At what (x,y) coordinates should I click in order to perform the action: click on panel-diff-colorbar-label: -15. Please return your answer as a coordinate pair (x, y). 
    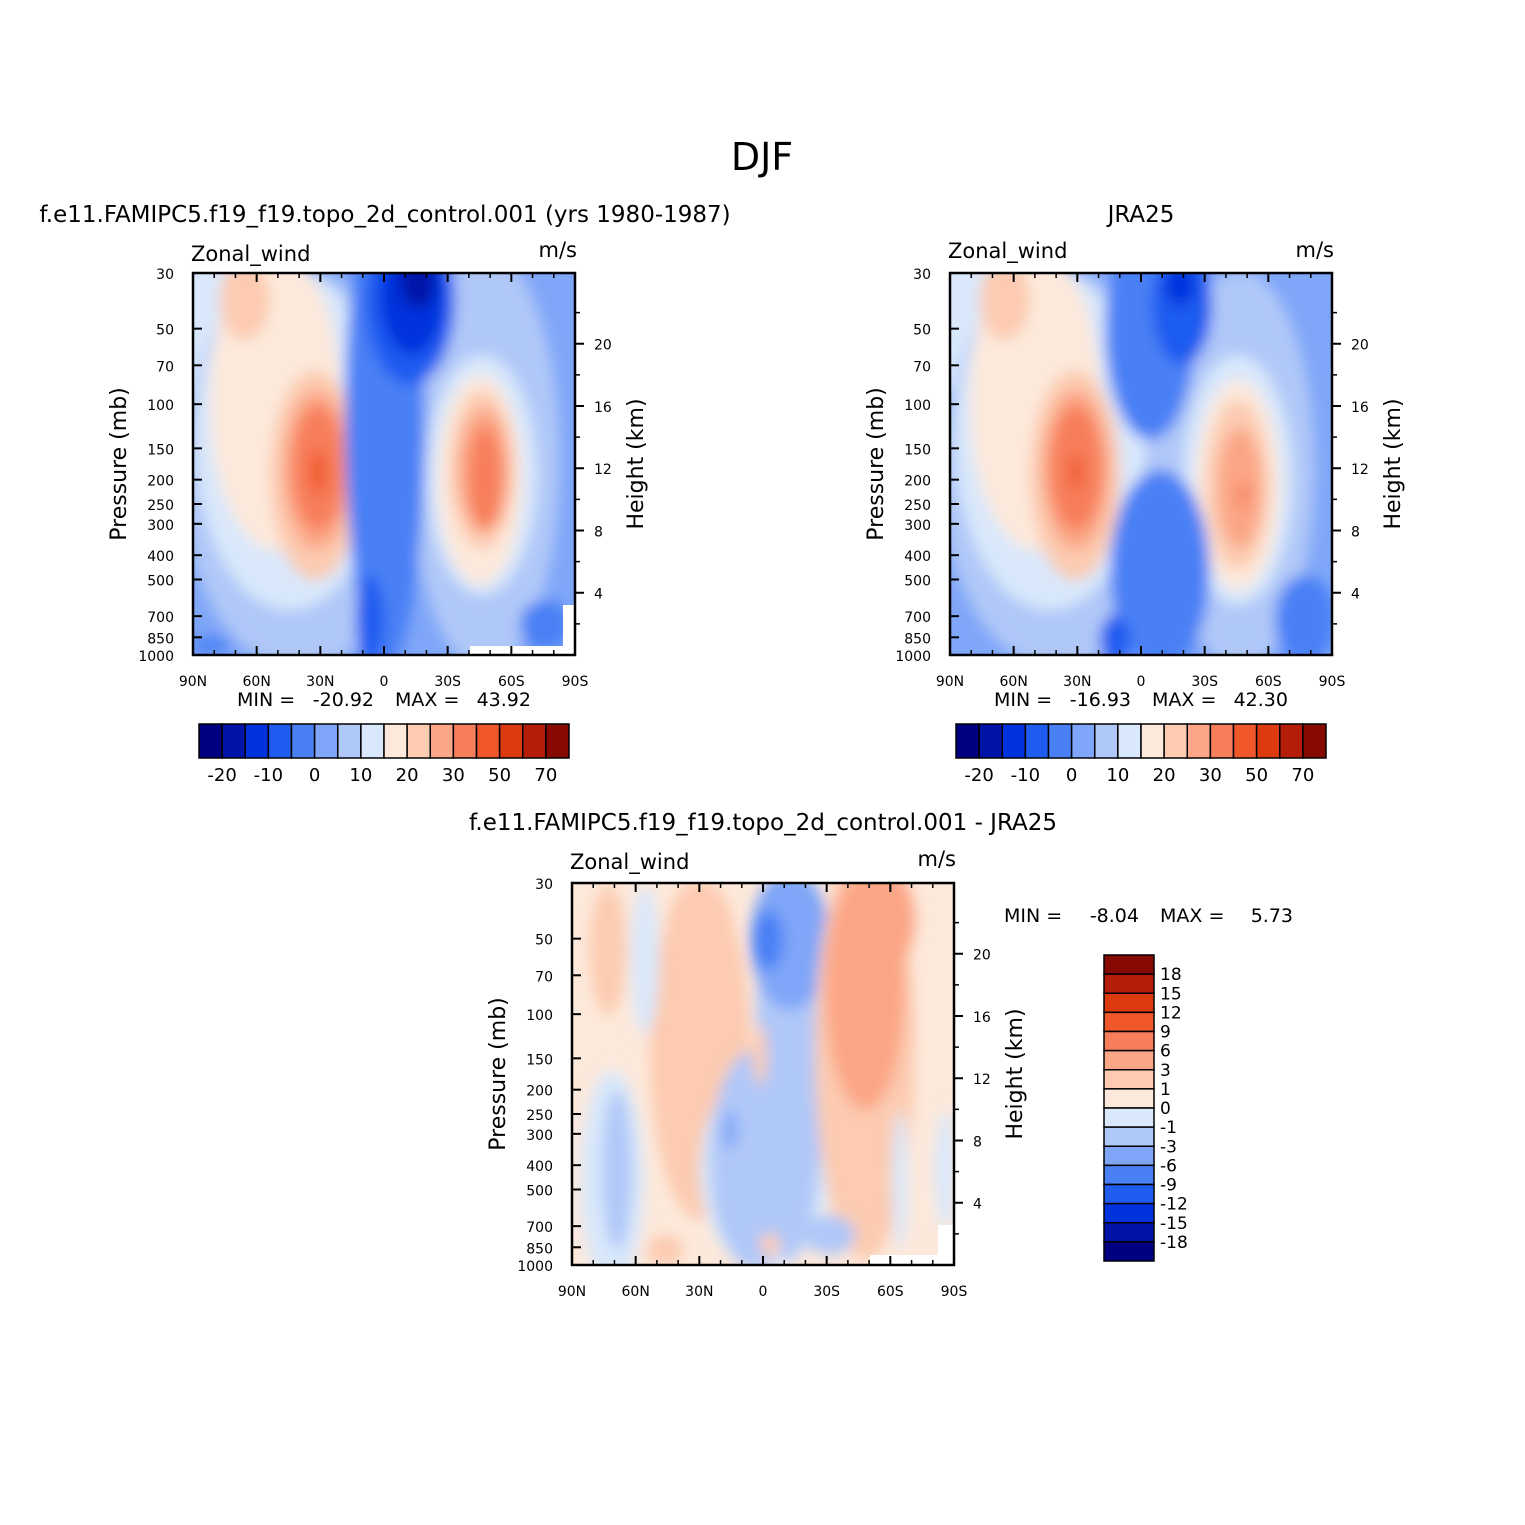
    Looking at the image, I should click on (1174, 1224).